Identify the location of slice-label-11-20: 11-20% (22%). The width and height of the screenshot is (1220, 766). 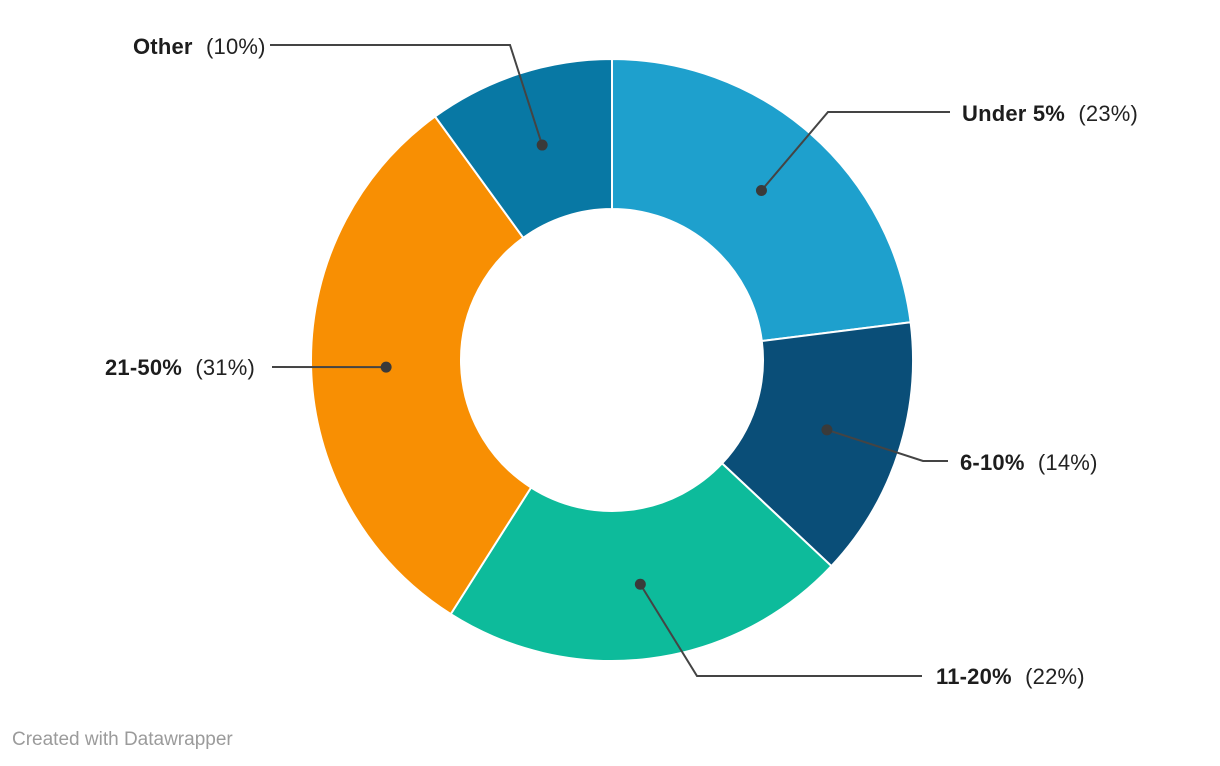
(1010, 677).